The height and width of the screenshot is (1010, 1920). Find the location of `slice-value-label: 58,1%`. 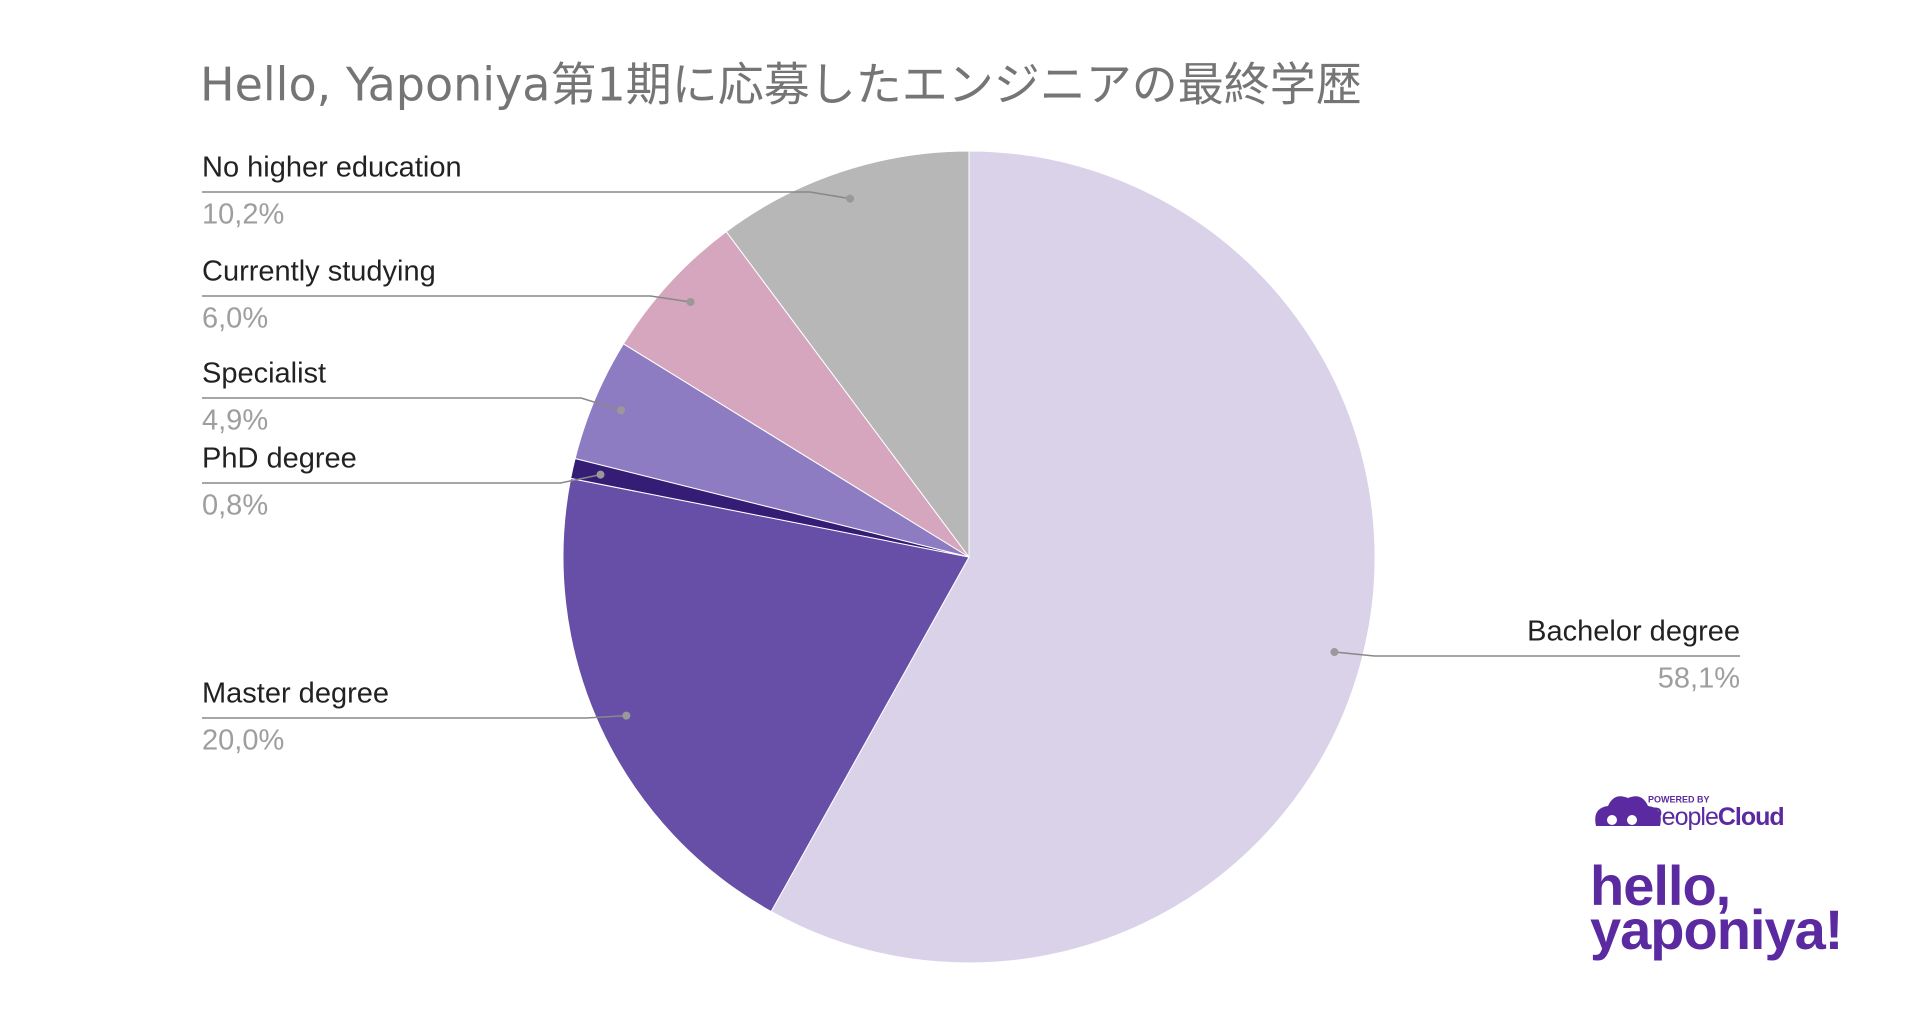

slice-value-label: 58,1% is located at coordinates (1699, 679).